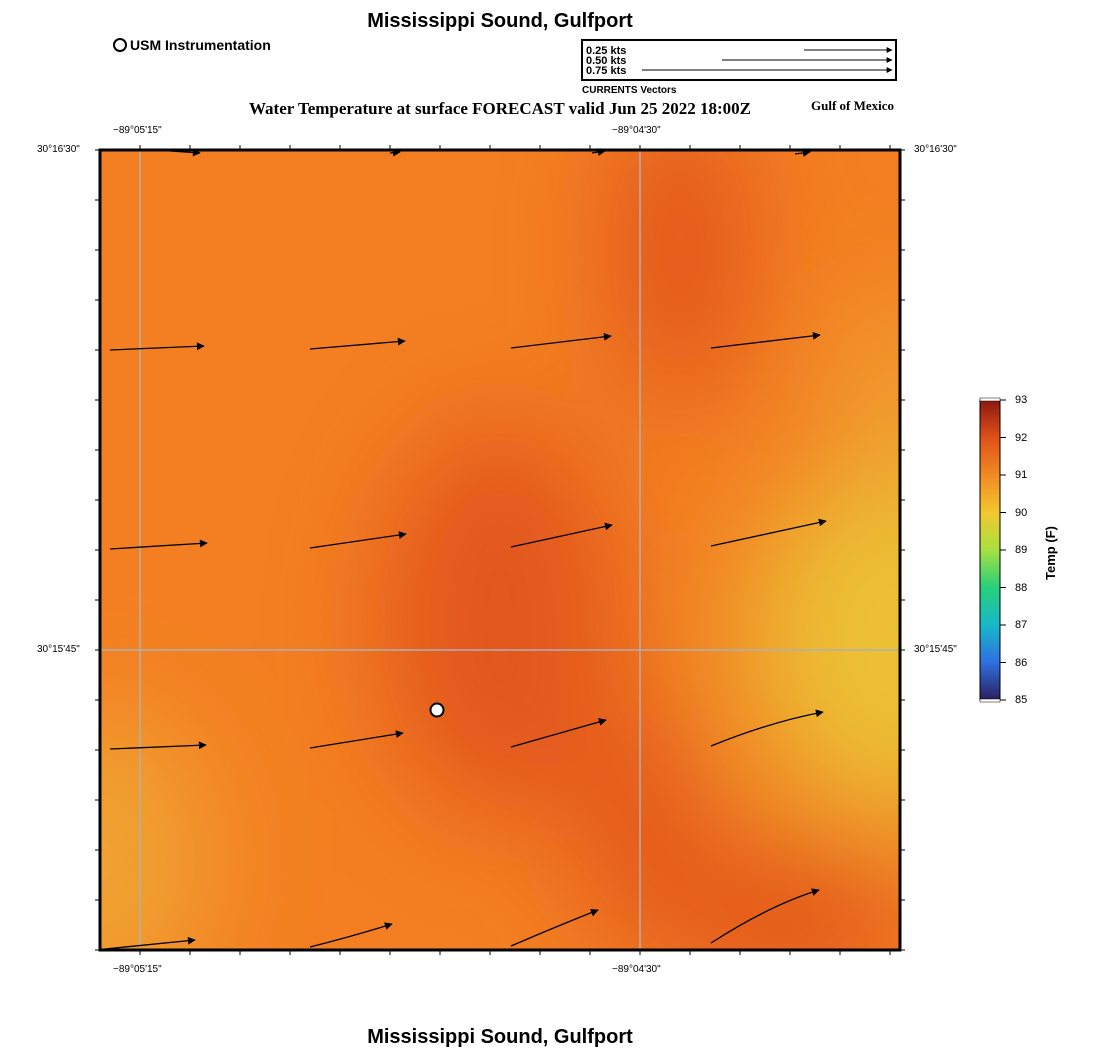 This screenshot has width=1100, height=1050. Describe the element at coordinates (935, 649) in the screenshot. I see `lat-tick-label-right: 30°15'45"` at that location.